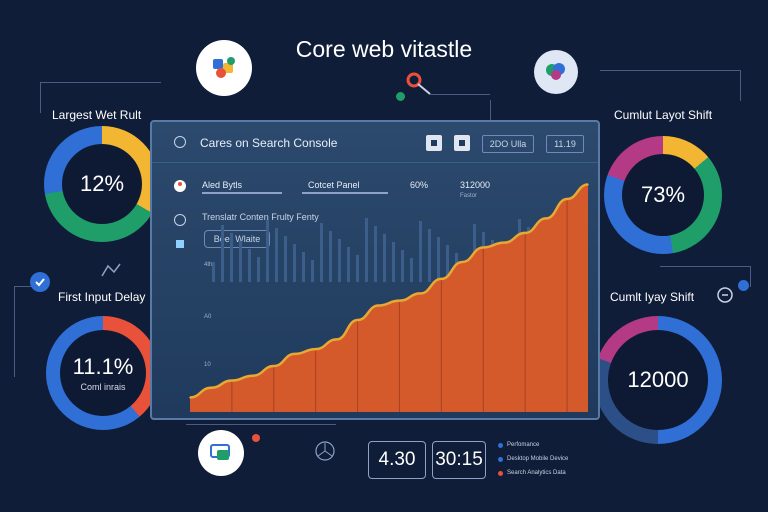 Image resolution: width=768 pixels, height=512 pixels. I want to click on metric-sub-b: Fastor, so click(469, 196).